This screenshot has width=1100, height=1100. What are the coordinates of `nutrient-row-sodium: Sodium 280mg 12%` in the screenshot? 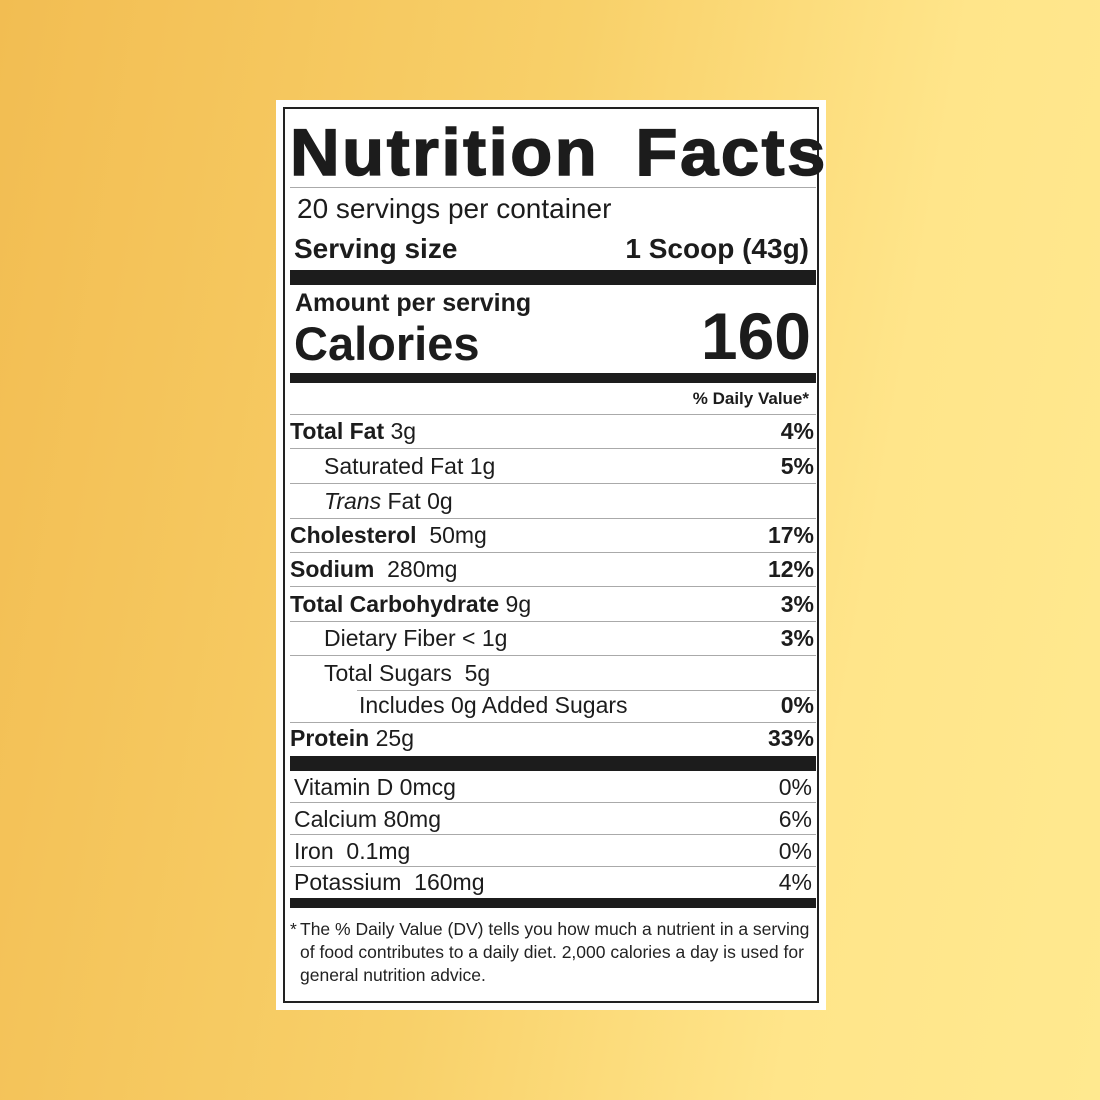 It's located at (553, 569).